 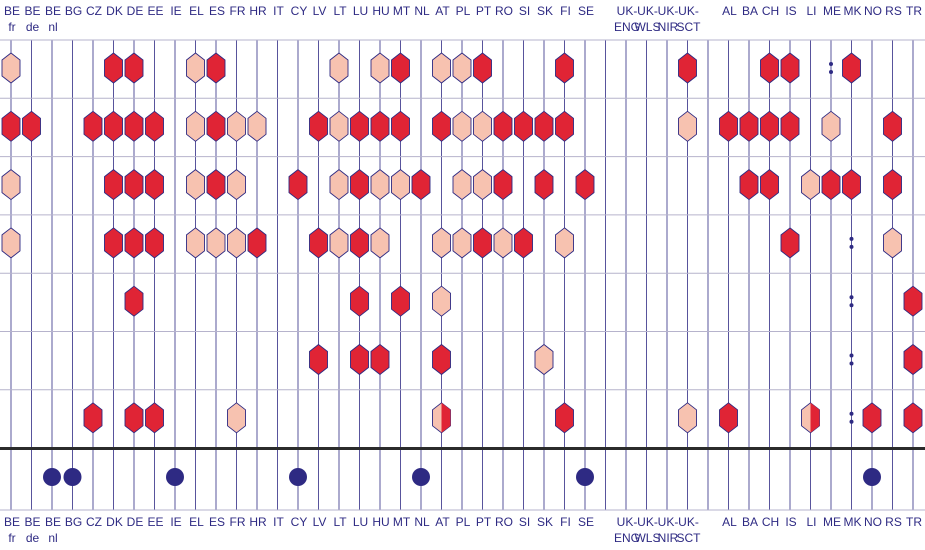 I want to click on hex-r1-c24, so click(x=503, y=126).